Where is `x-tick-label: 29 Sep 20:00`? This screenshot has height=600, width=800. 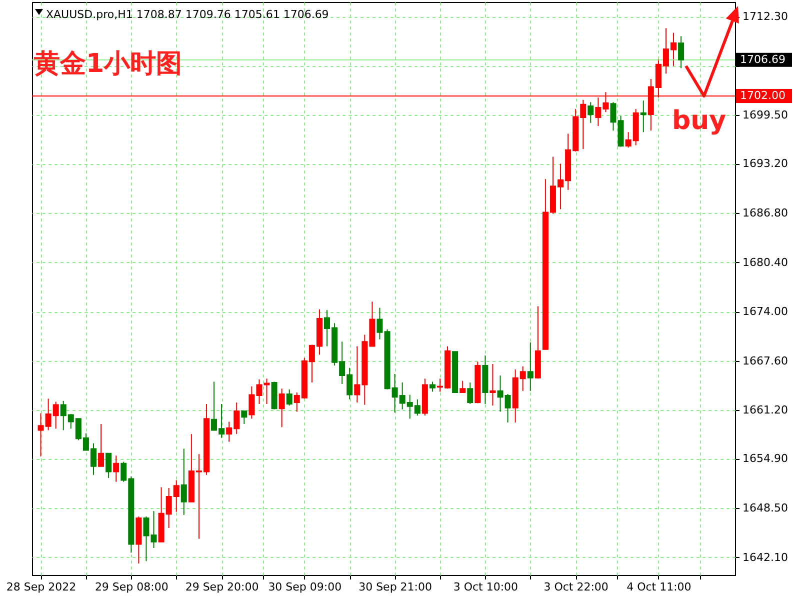 x-tick-label: 29 Sep 20:00 is located at coordinates (222, 587).